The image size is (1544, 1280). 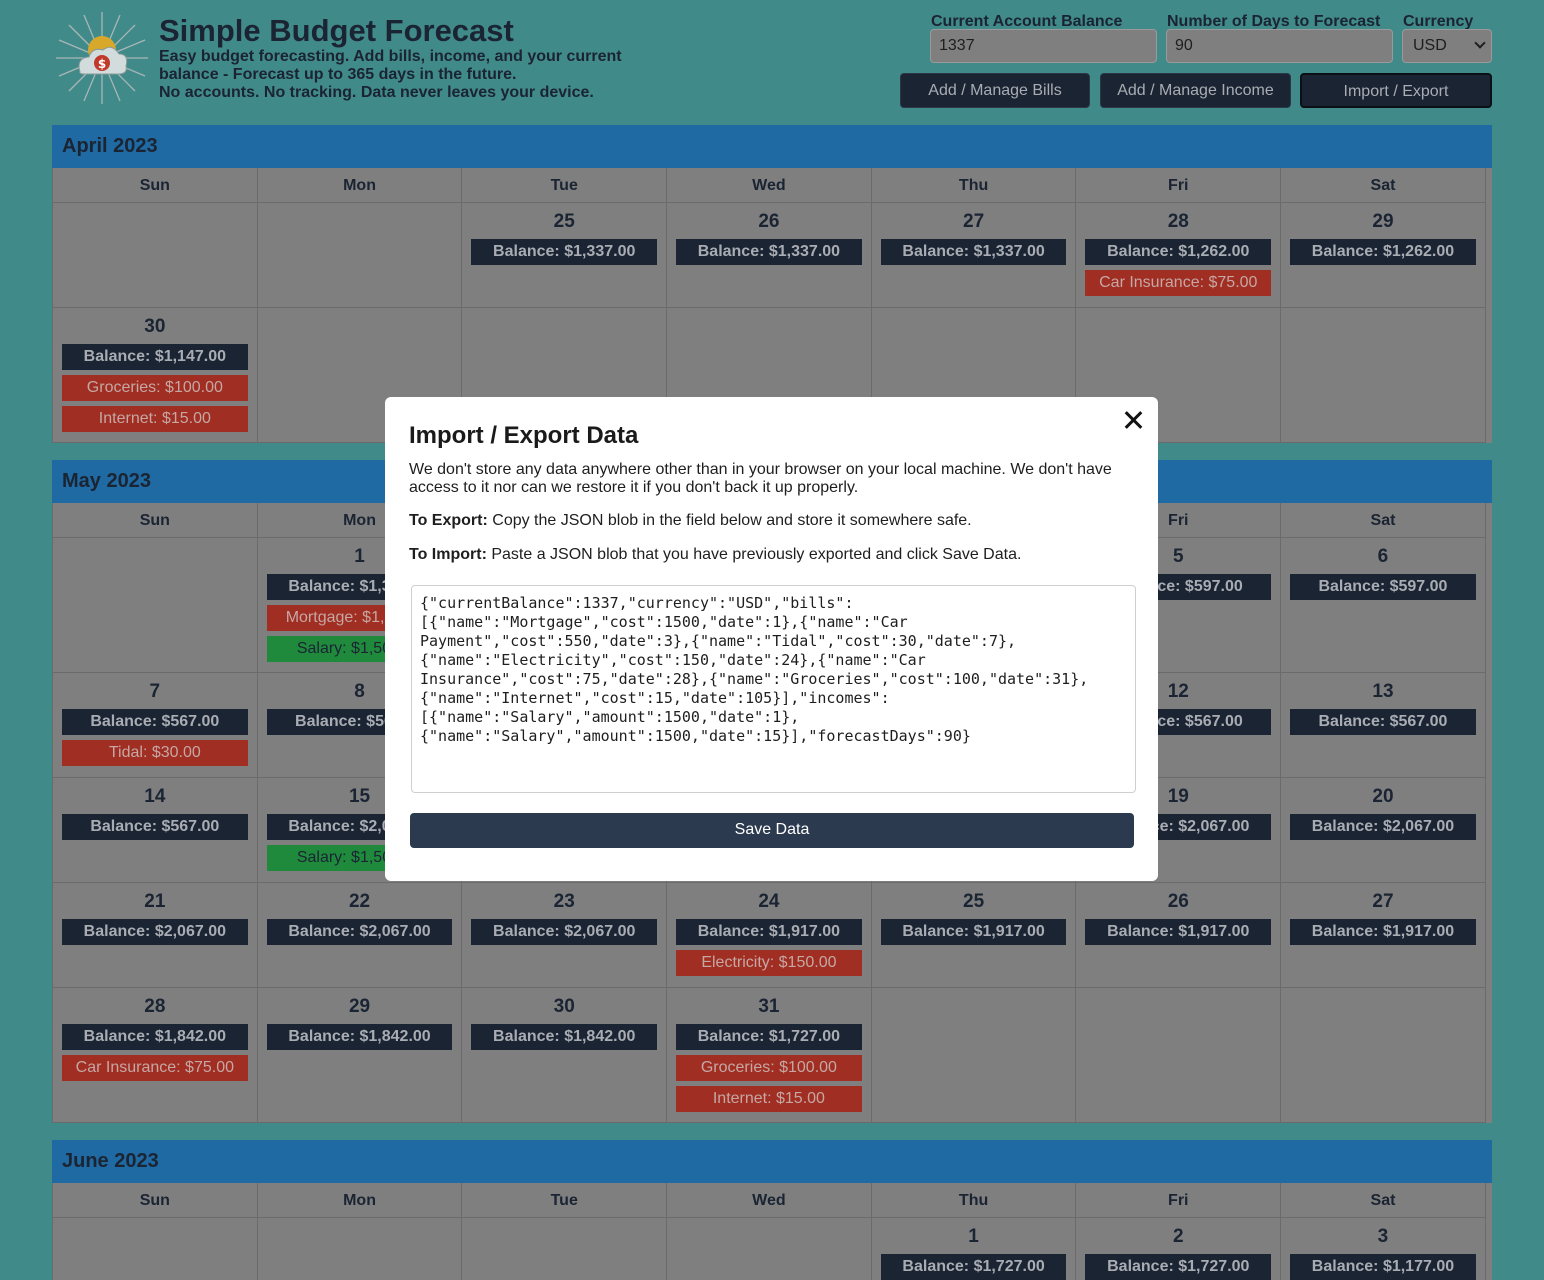 I want to click on day-cell: 7 Balance: $567.00 Tidal: $30.00, so click(x=155, y=725).